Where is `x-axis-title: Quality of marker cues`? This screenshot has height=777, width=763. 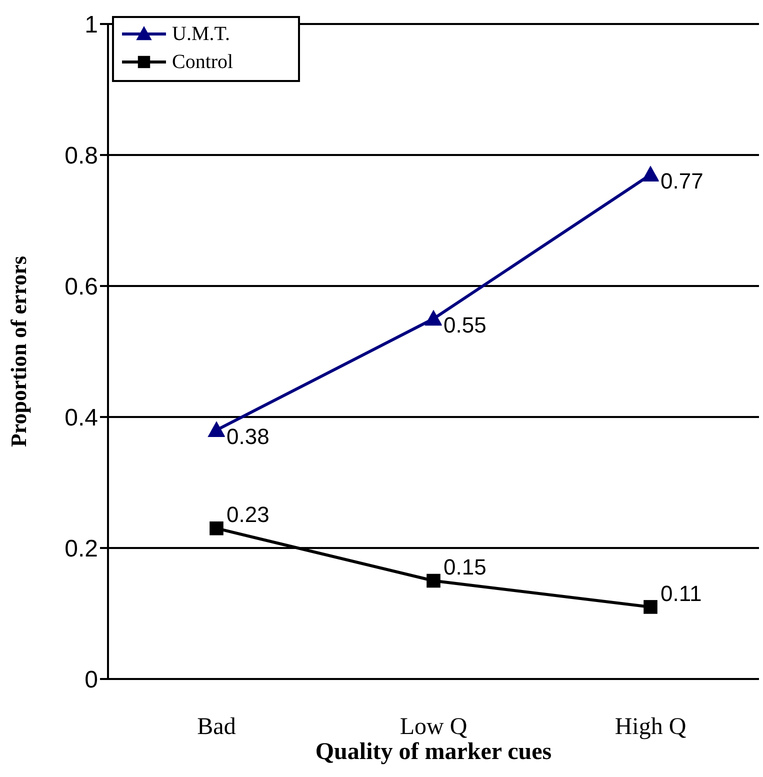
x-axis-title: Quality of marker cues is located at coordinates (433, 752).